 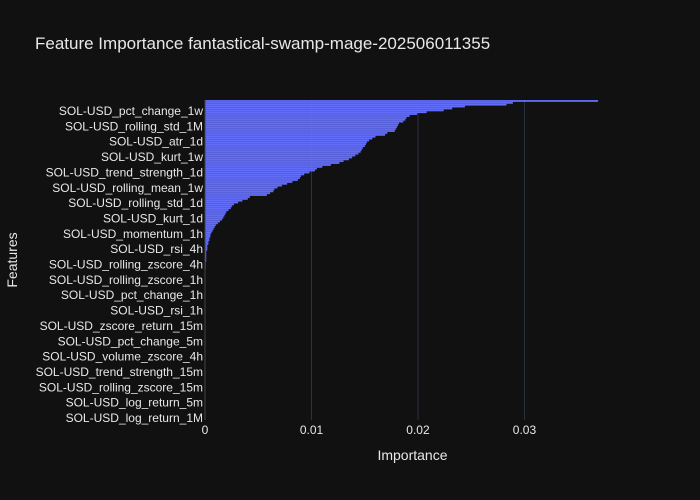 I want to click on x-tick-label: 0.01, so click(x=312, y=430).